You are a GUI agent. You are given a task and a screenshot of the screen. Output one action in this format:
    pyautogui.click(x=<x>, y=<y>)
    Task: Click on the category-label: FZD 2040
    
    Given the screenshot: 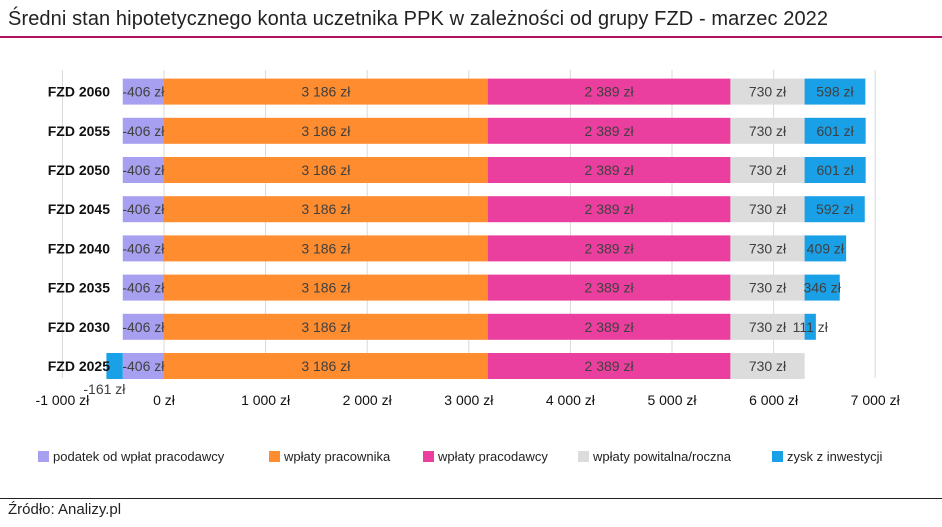 What is the action you would take?
    pyautogui.click(x=79, y=248)
    